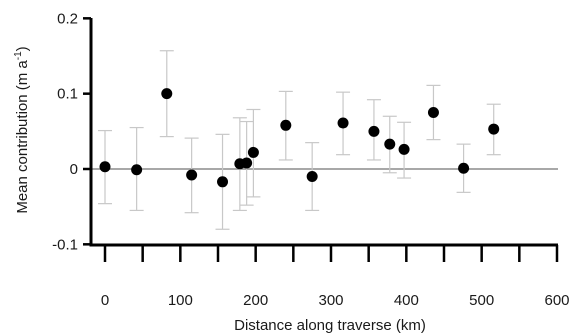 The image size is (576, 334). What do you see at coordinates (67, 94) in the screenshot?
I see `y-tick-label-2: 0.1` at bounding box center [67, 94].